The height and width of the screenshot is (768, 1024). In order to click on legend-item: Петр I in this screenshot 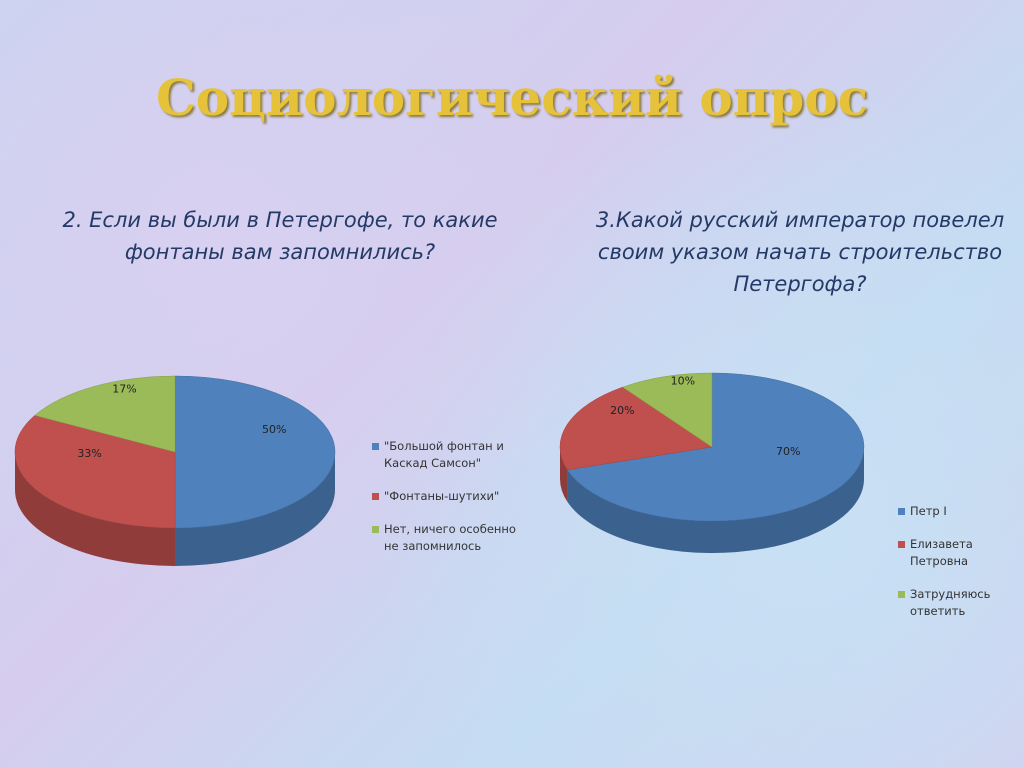, I will do `click(953, 511)`.